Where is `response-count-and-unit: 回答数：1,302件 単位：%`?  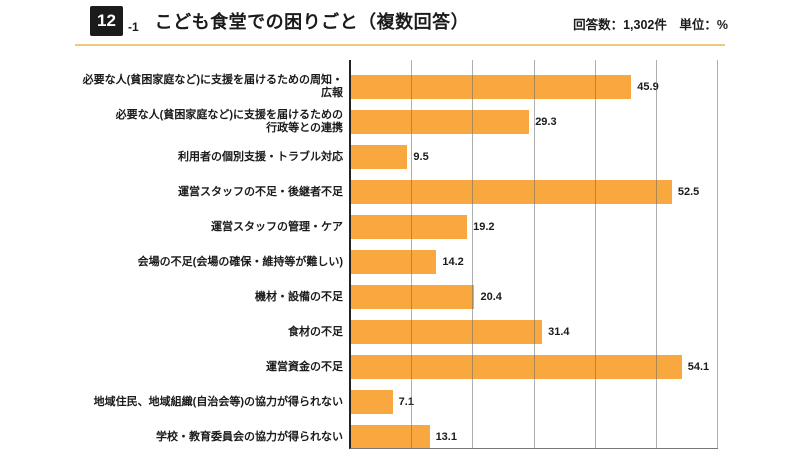
response-count-and-unit: 回答数：1,302件 単位：% is located at coordinates (650, 25).